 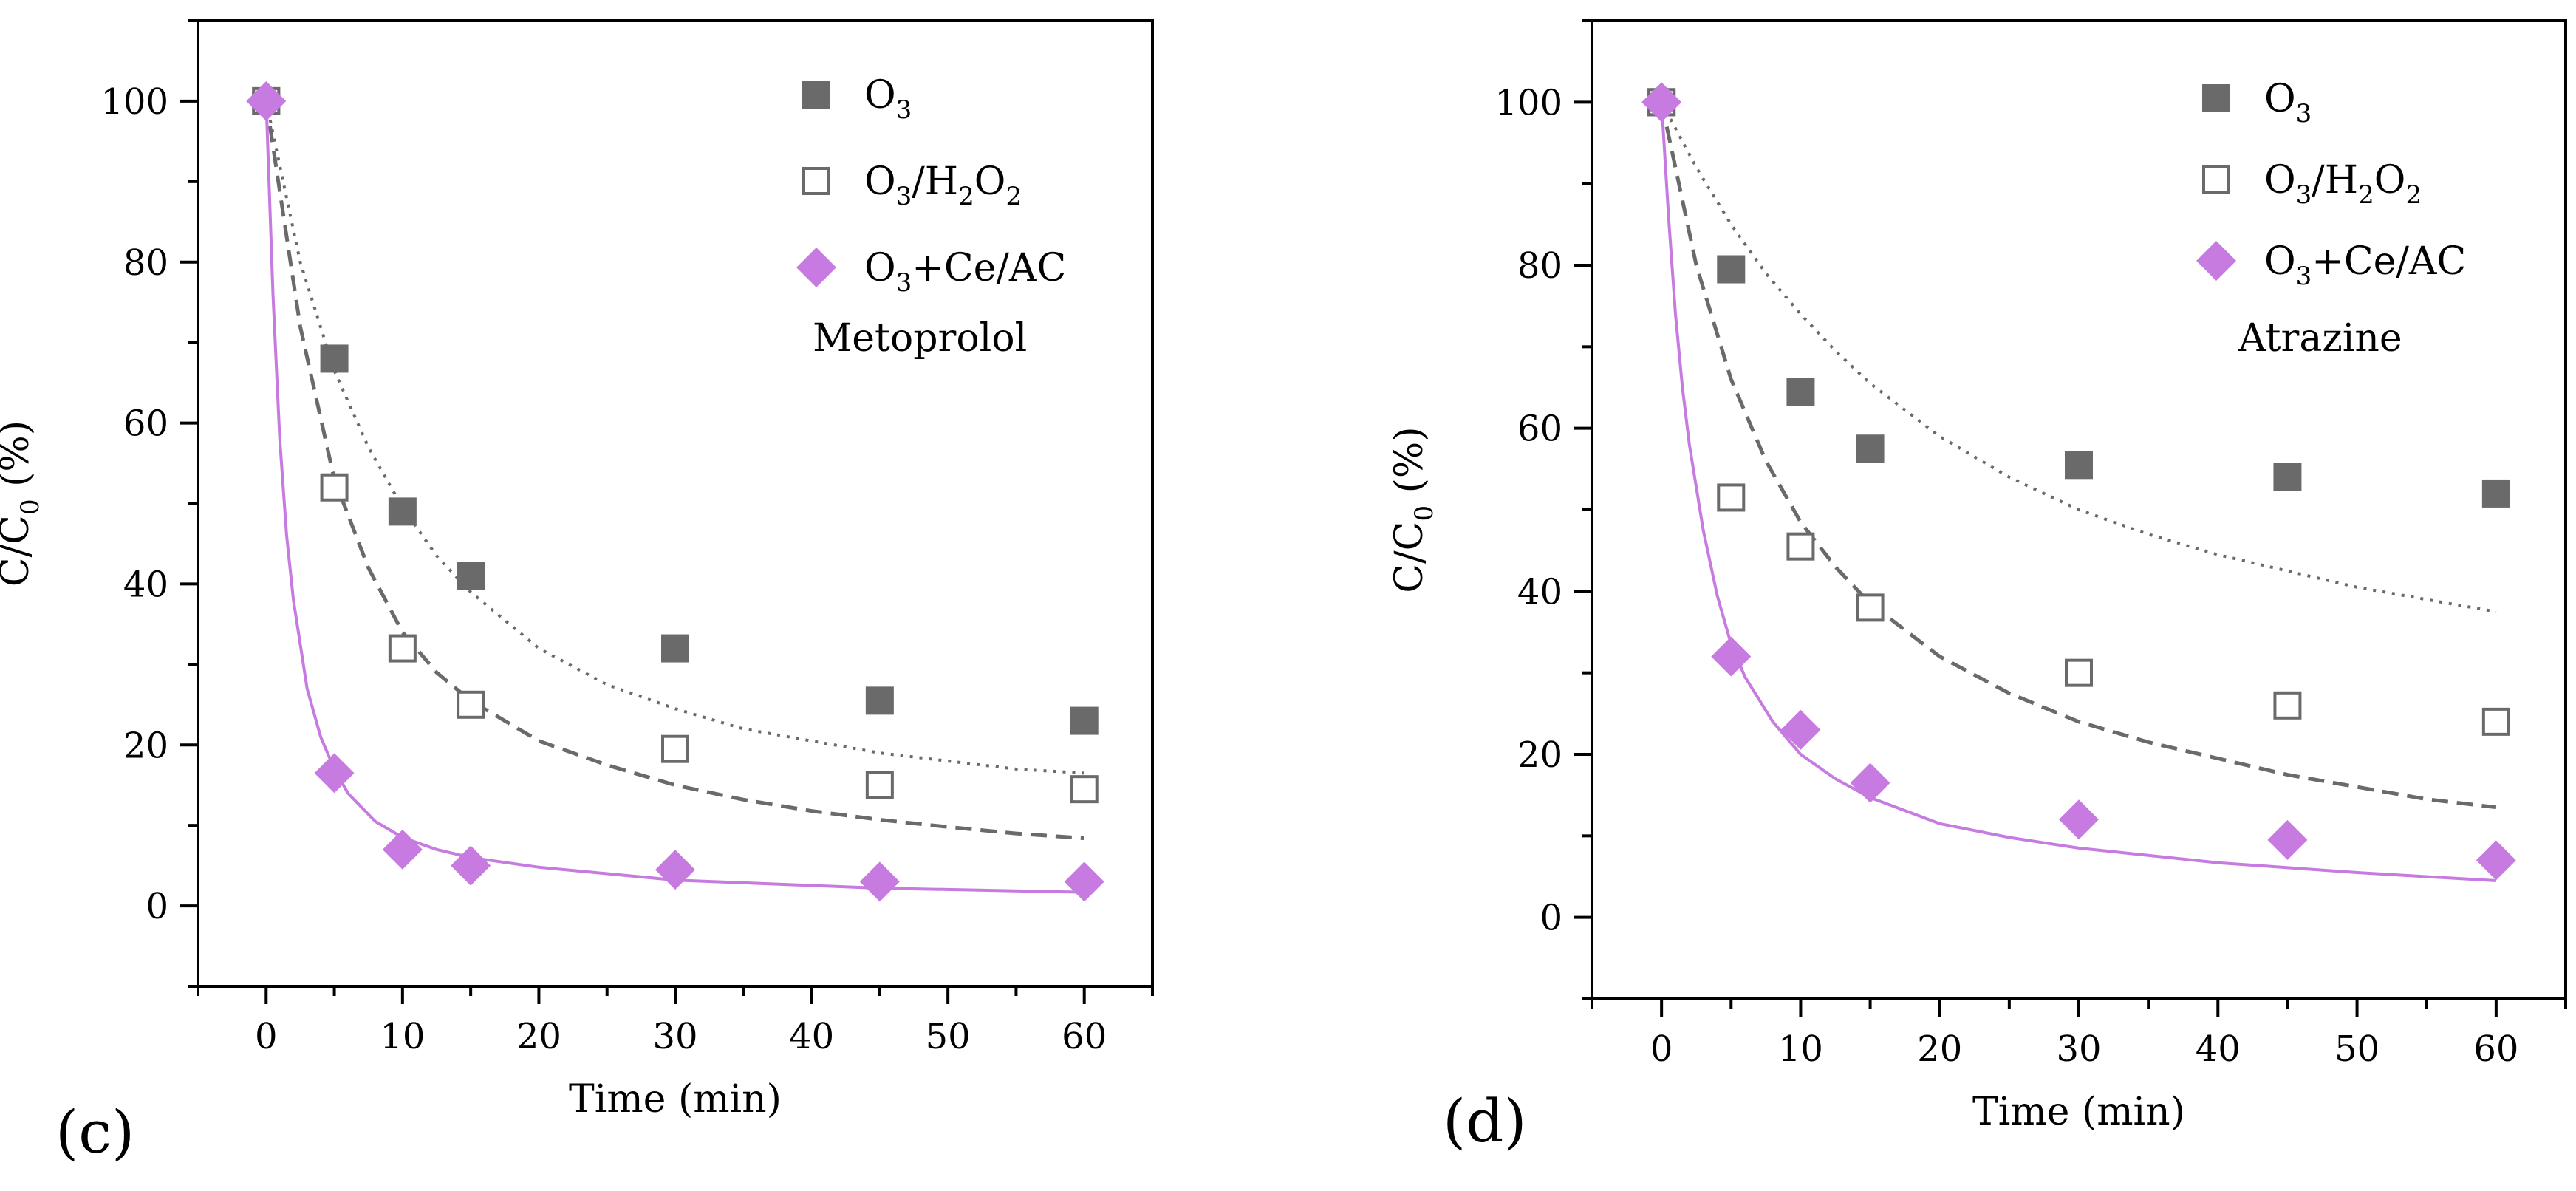 What do you see at coordinates (816, 181) in the screenshot?
I see `legend-marker-open-square` at bounding box center [816, 181].